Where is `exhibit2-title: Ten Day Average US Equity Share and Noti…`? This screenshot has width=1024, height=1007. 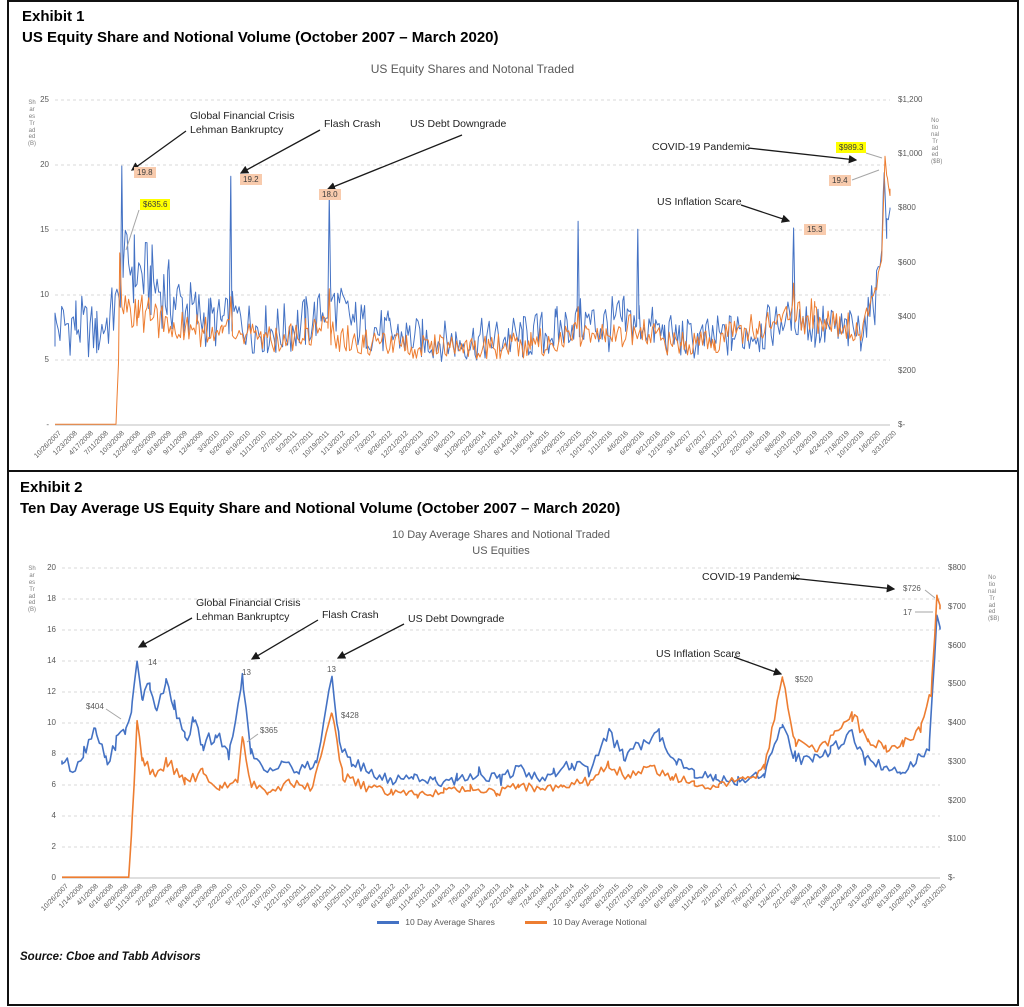 exhibit2-title: Ten Day Average US Equity Share and Noti… is located at coordinates (320, 508).